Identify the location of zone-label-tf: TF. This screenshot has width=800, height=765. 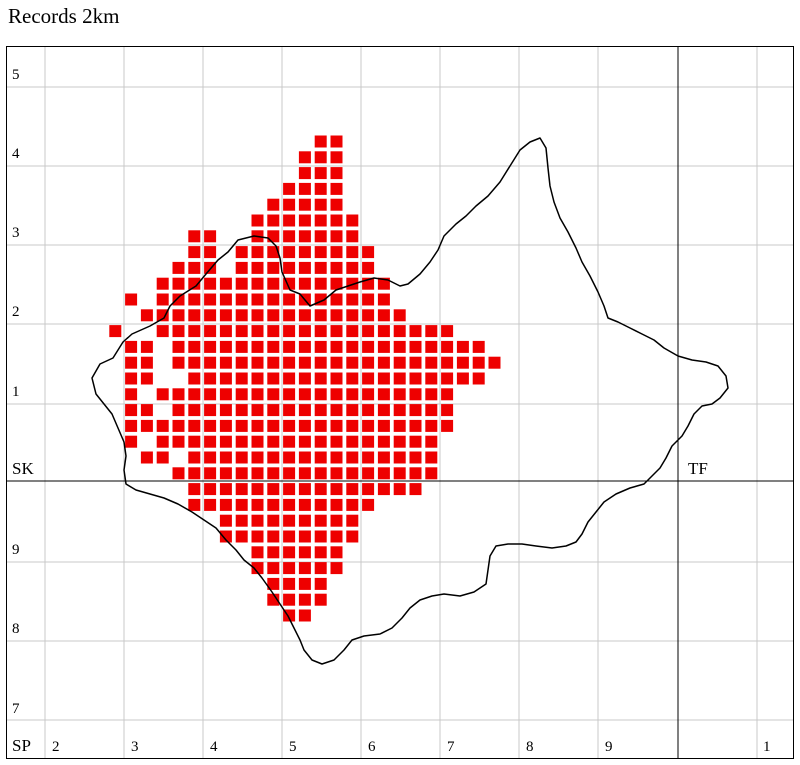
(698, 468).